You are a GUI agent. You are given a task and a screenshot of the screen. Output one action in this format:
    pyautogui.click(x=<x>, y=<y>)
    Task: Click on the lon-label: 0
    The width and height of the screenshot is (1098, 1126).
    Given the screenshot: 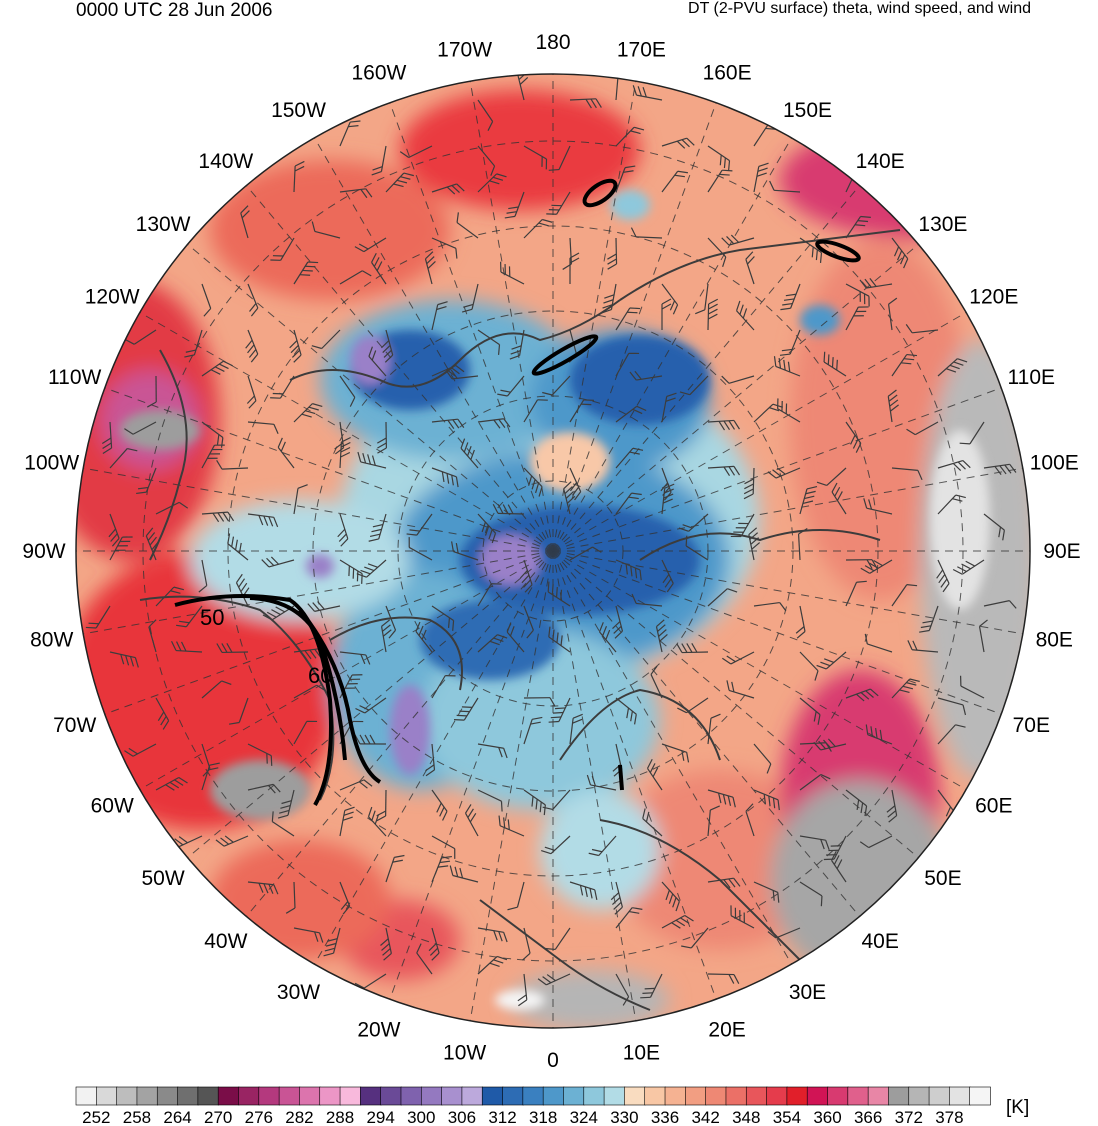 What is the action you would take?
    pyautogui.click(x=553, y=1060)
    